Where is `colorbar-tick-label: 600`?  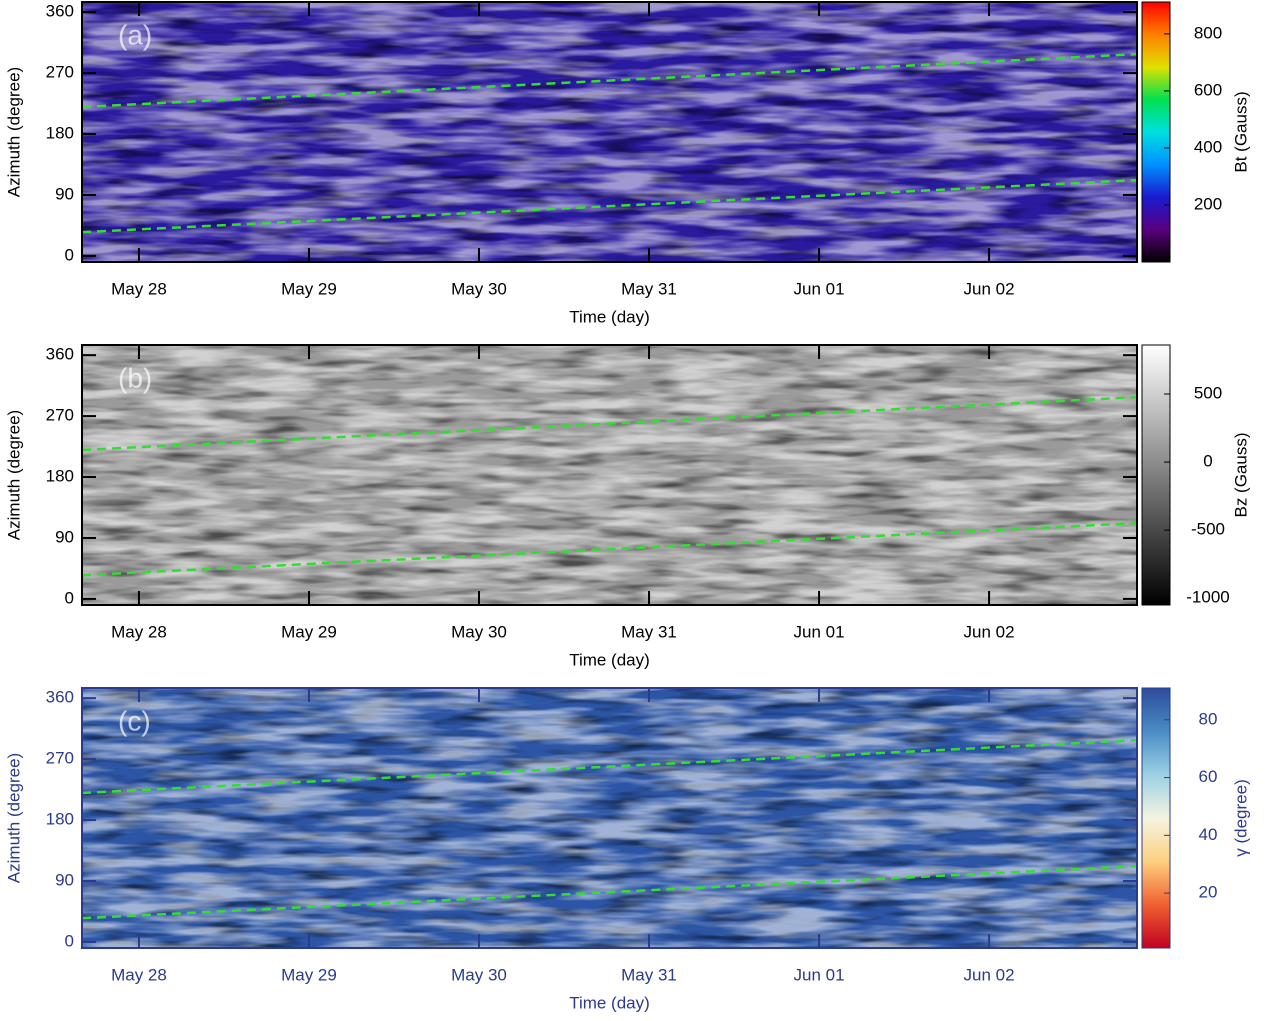
colorbar-tick-label: 600 is located at coordinates (1208, 89).